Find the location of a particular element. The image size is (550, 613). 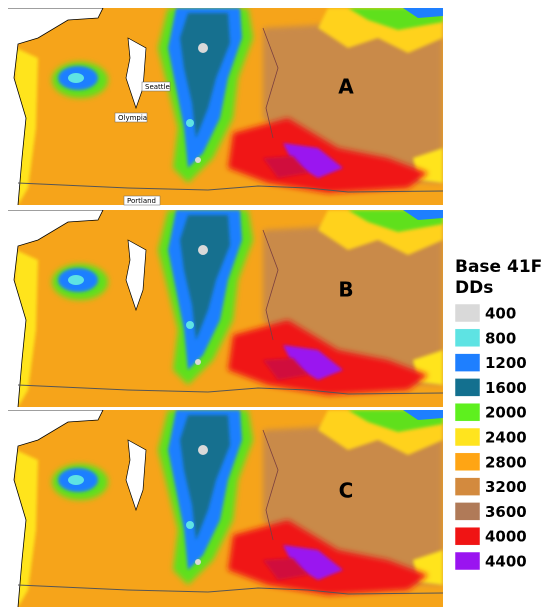

legend-label: 4400 is located at coordinates (506, 562).